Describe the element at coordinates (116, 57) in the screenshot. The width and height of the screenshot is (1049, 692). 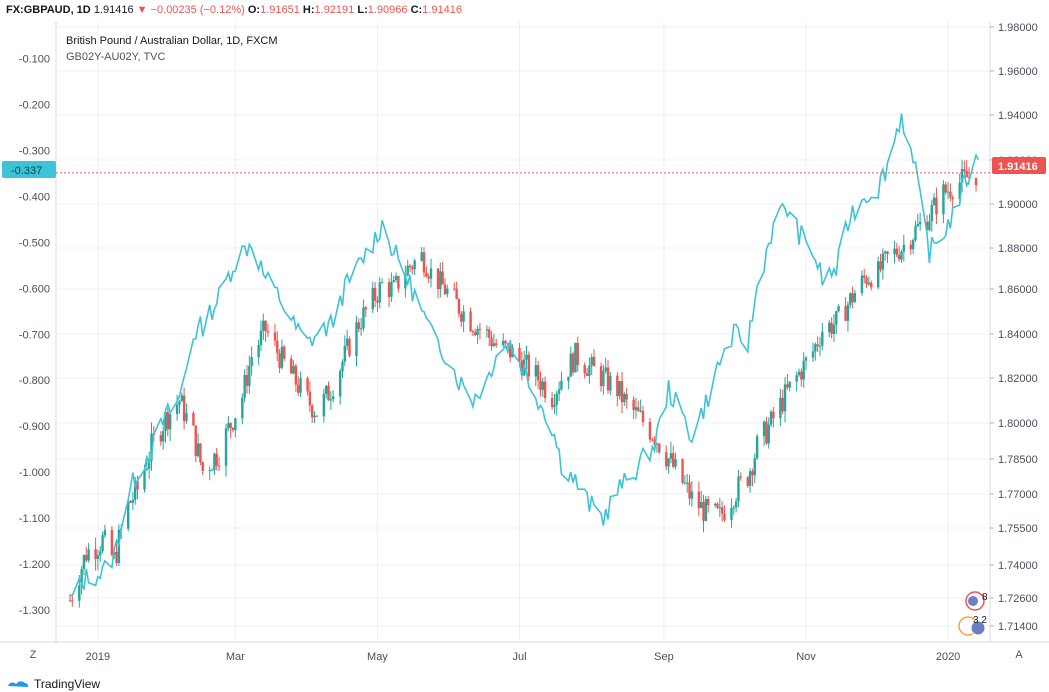
I see `legend-overlay: GB02Y-AU02Y, TVC` at that location.